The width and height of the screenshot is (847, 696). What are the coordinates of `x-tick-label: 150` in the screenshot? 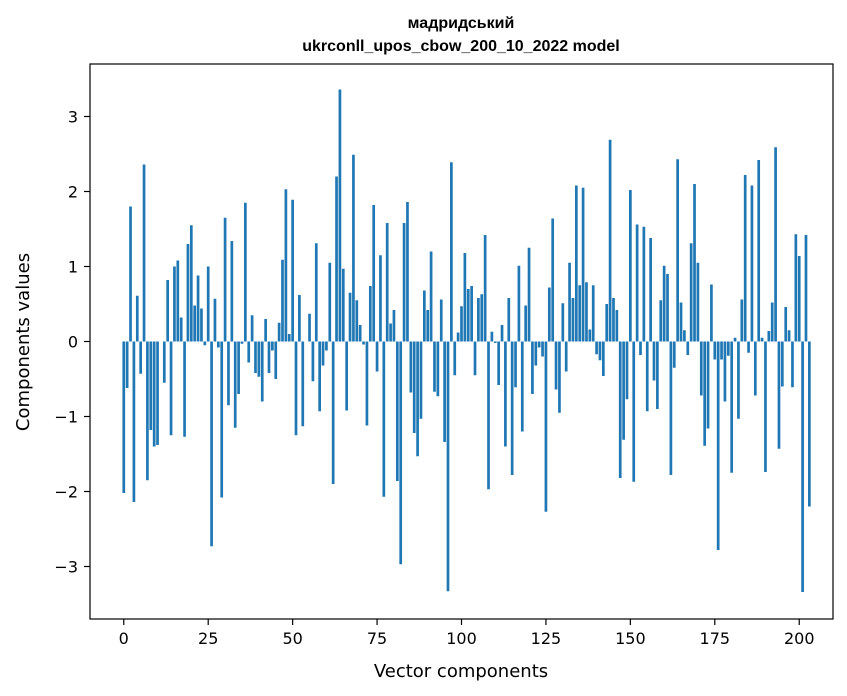 It's located at (630, 638).